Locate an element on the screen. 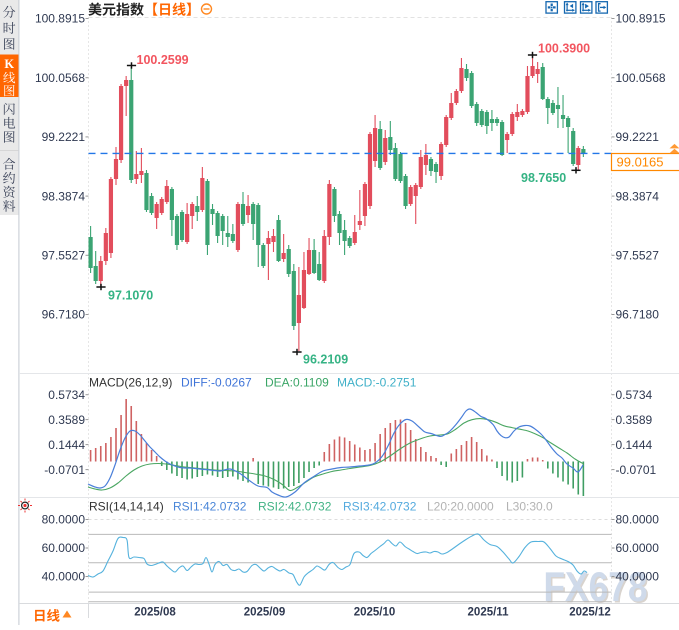 The image size is (679, 630). svg-text: 100.2599 is located at coordinates (163, 60).